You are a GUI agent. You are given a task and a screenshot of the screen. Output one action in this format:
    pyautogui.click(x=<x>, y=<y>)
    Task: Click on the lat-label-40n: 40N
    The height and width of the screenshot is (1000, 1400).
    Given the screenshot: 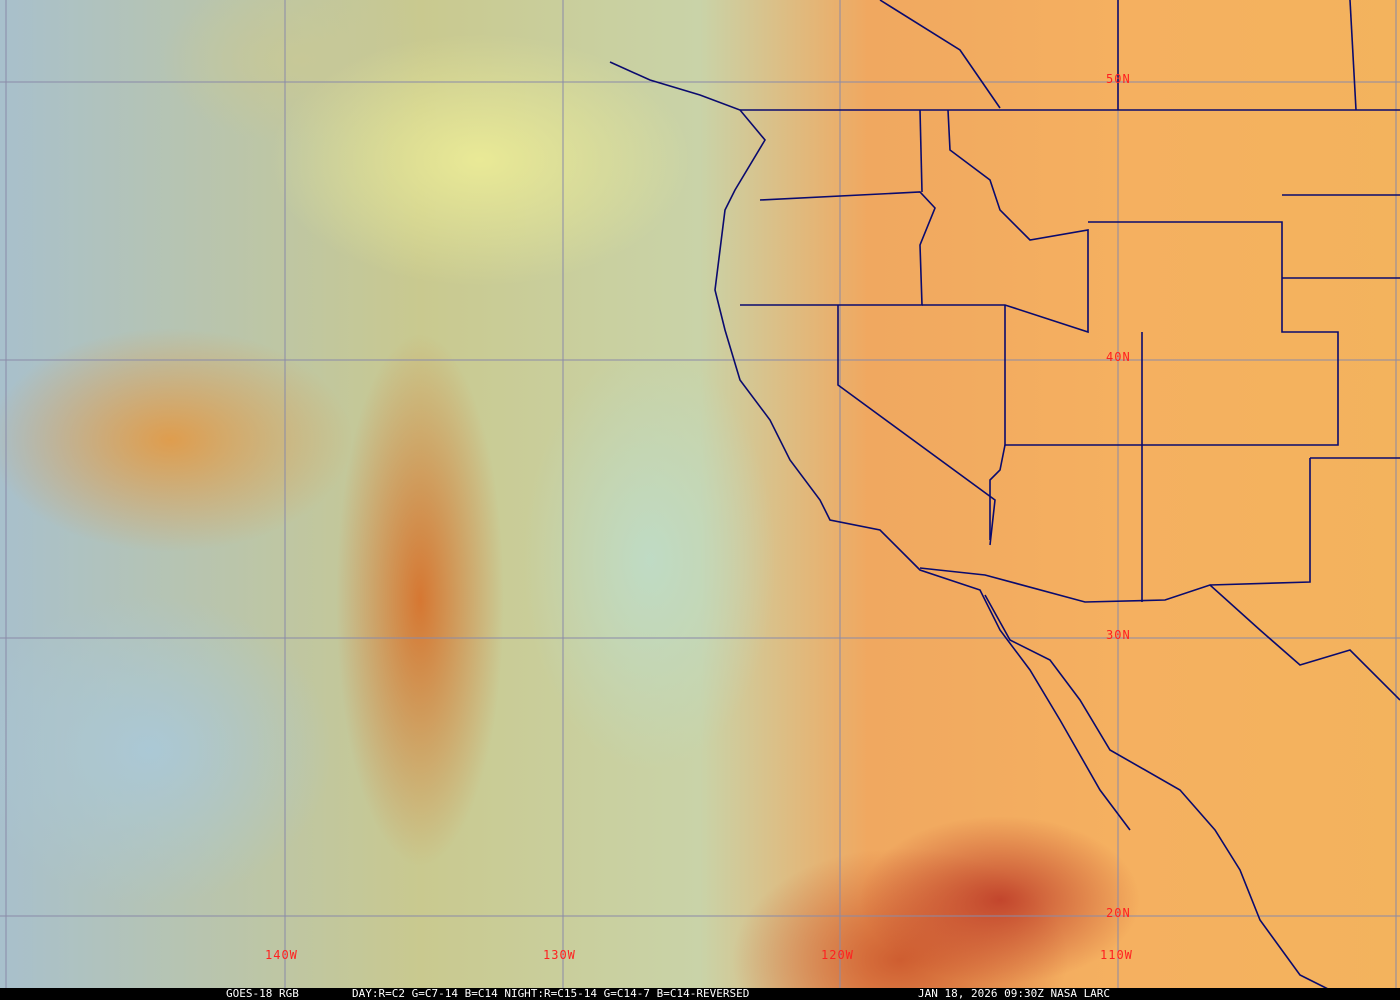 What is the action you would take?
    pyautogui.click(x=1118, y=357)
    